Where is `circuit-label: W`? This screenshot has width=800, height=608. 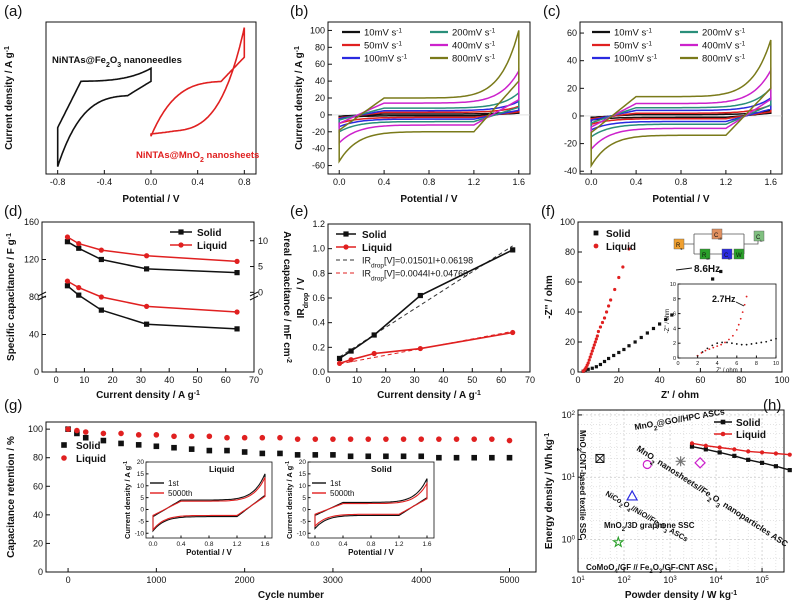
circuit-label: W is located at coordinates (739, 256).